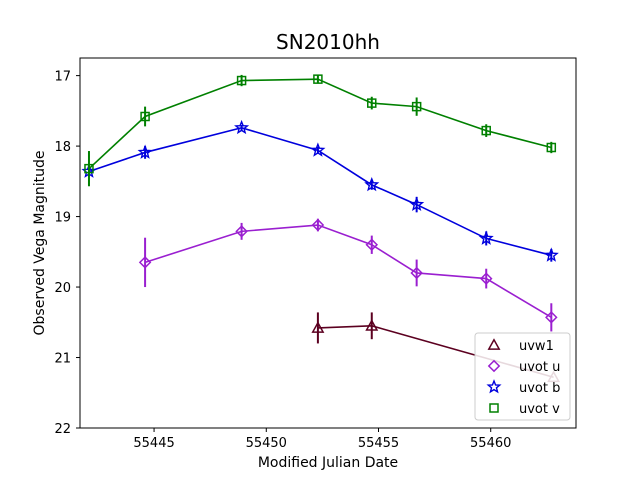 Image resolution: width=640 pixels, height=484 pixels. I want to click on x-tick-label: 55445, so click(153, 443).